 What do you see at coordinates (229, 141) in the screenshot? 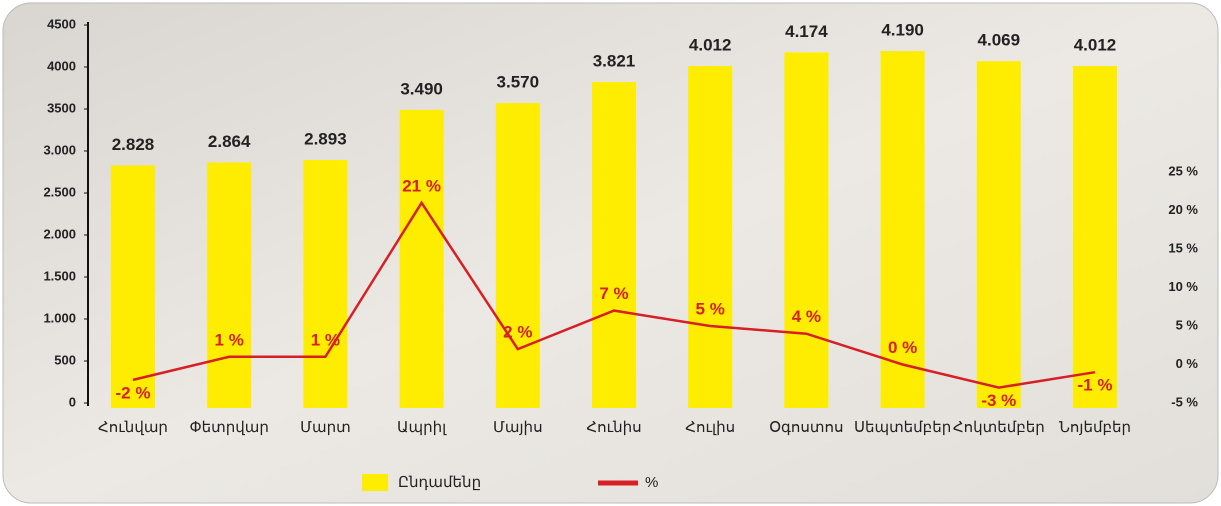
I see `bar-value-label: 2.864` at bounding box center [229, 141].